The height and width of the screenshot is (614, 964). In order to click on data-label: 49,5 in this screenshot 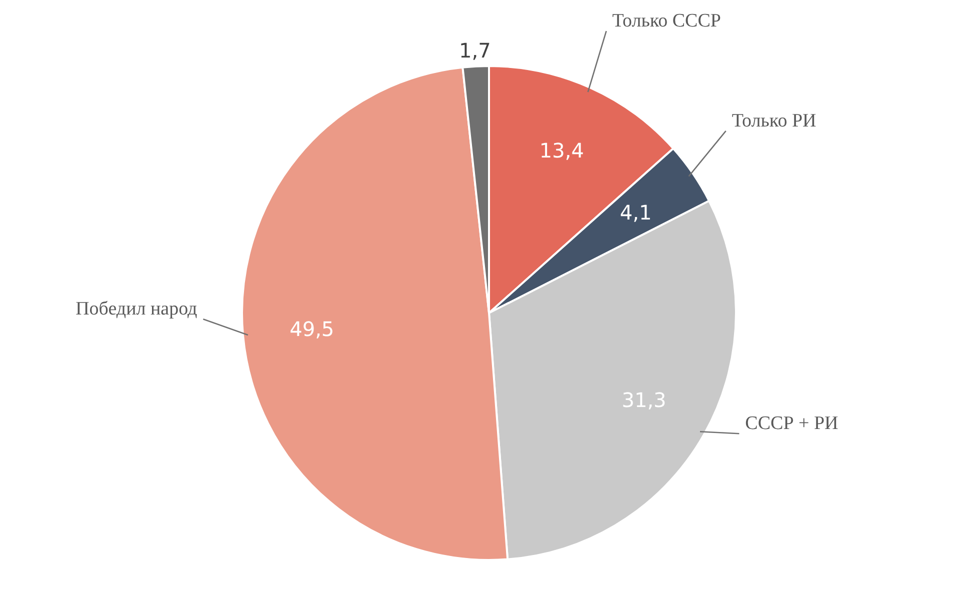, I will do `click(312, 329)`.